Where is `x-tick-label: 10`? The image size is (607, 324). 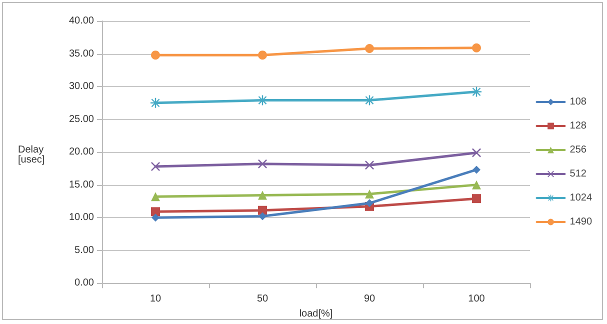 x-tick-label: 10 is located at coordinates (156, 299).